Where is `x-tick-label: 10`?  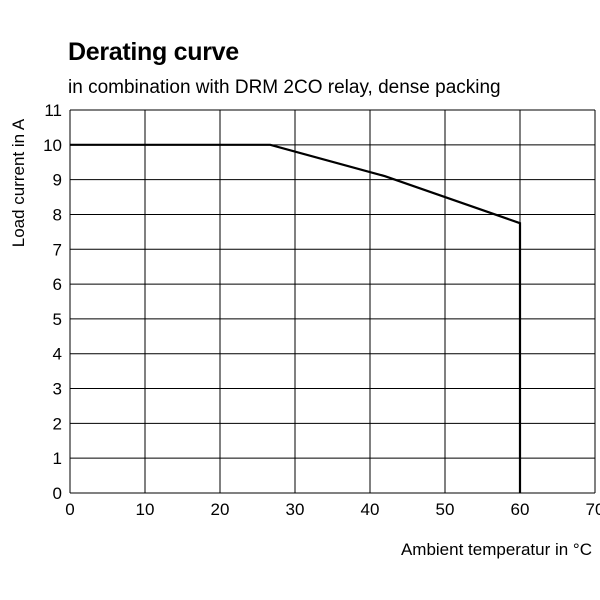
x-tick-label: 10 is located at coordinates (145, 509).